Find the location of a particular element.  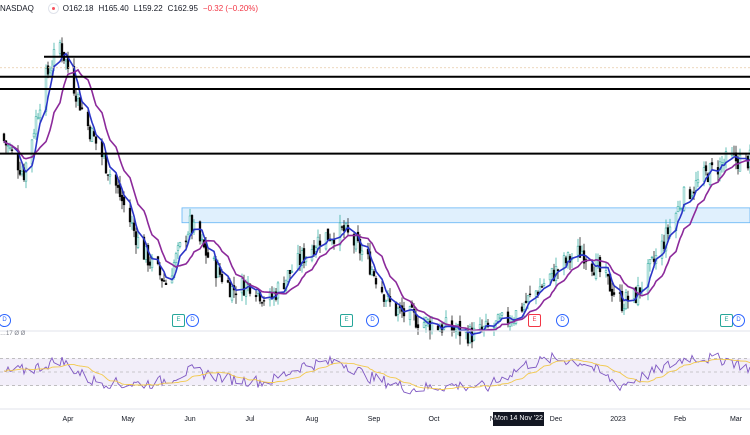

indicator-label: …17 Ø Ø is located at coordinates (13, 334).